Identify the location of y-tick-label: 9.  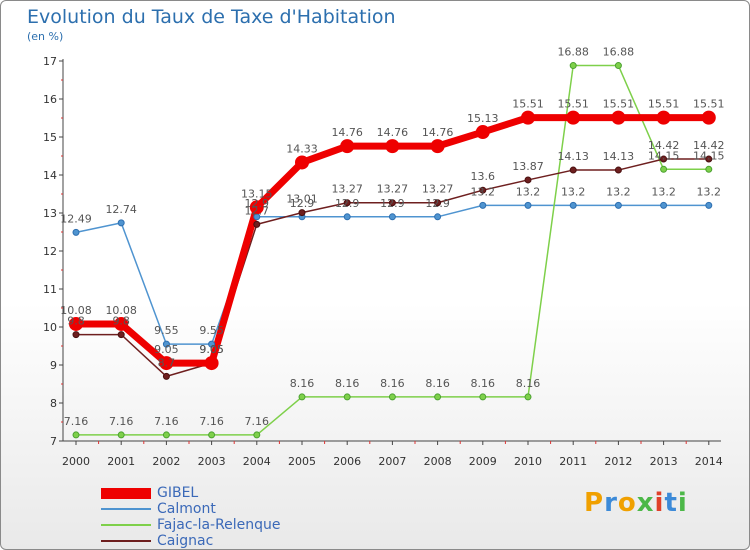
(53, 365).